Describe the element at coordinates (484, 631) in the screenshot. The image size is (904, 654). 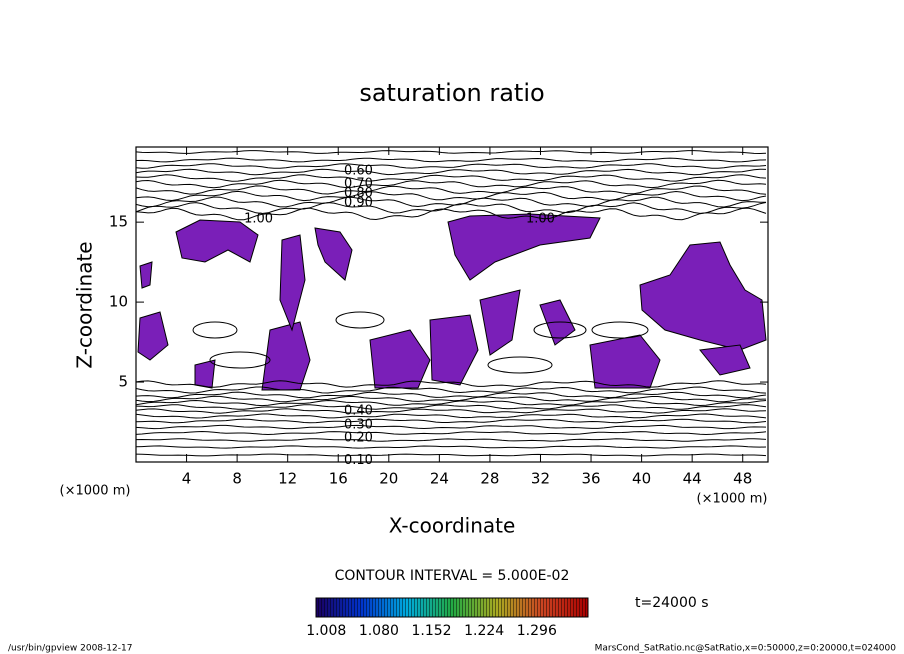
I see `colorbar-tick-label: 1.224` at that location.